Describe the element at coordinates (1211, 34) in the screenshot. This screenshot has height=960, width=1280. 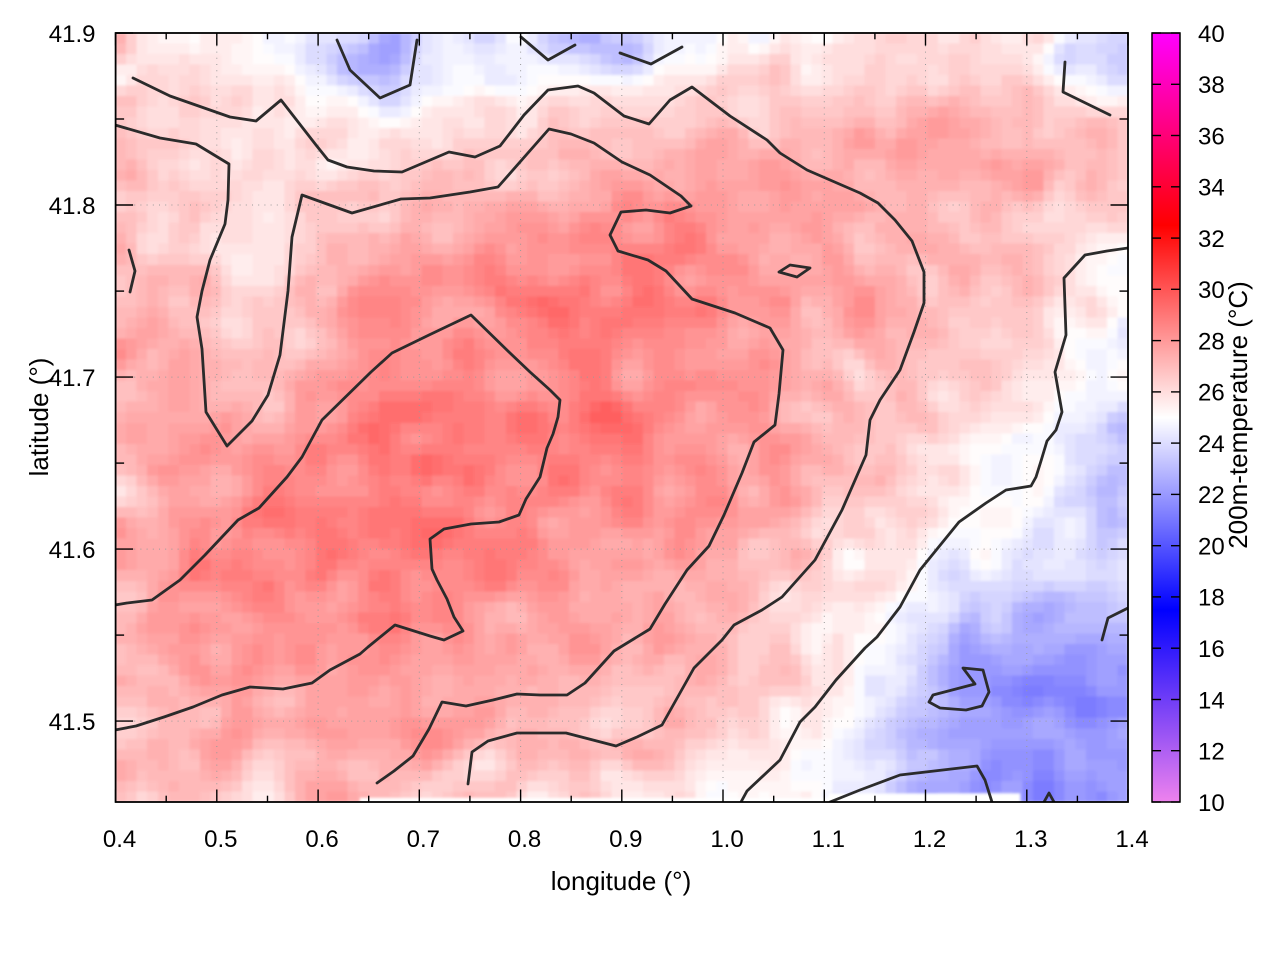
I see `svg-text: 40` at that location.